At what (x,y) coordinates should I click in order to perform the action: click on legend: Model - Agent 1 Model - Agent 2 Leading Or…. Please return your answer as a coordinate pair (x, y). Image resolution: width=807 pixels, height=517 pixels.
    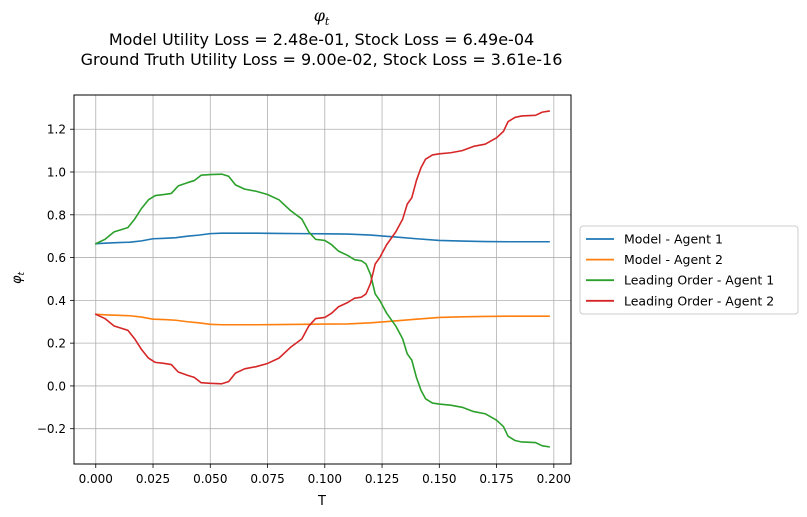
    Looking at the image, I should click on (689, 270).